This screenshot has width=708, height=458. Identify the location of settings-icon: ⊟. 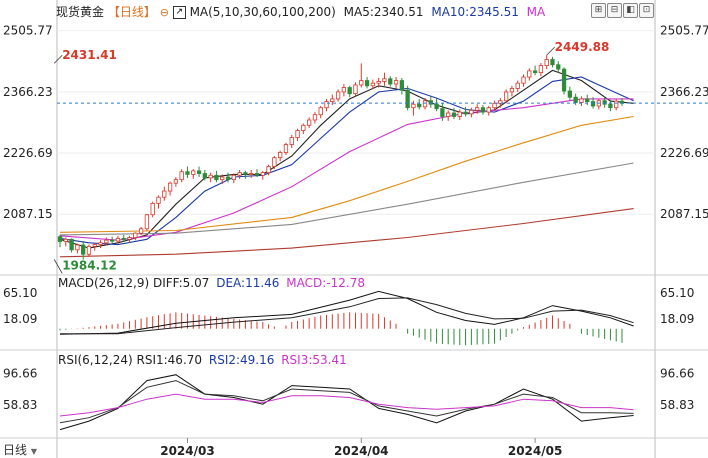
(614, 10).